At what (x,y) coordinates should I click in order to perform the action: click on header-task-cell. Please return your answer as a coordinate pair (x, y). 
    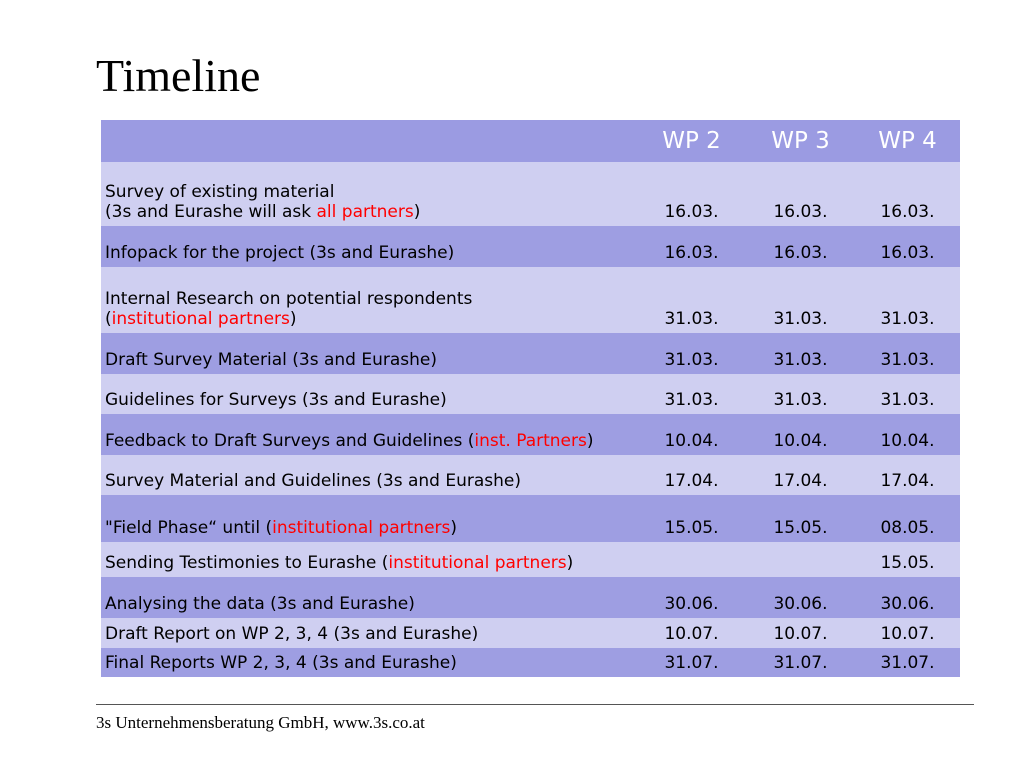
    Looking at the image, I should click on (369, 141).